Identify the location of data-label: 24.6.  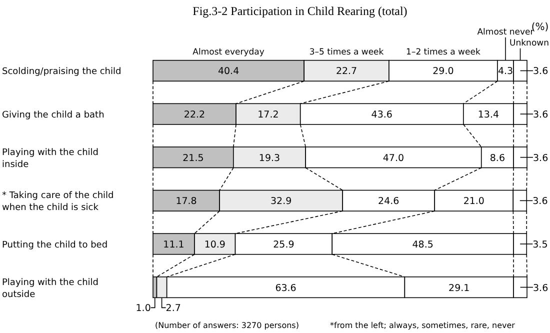
(389, 202).